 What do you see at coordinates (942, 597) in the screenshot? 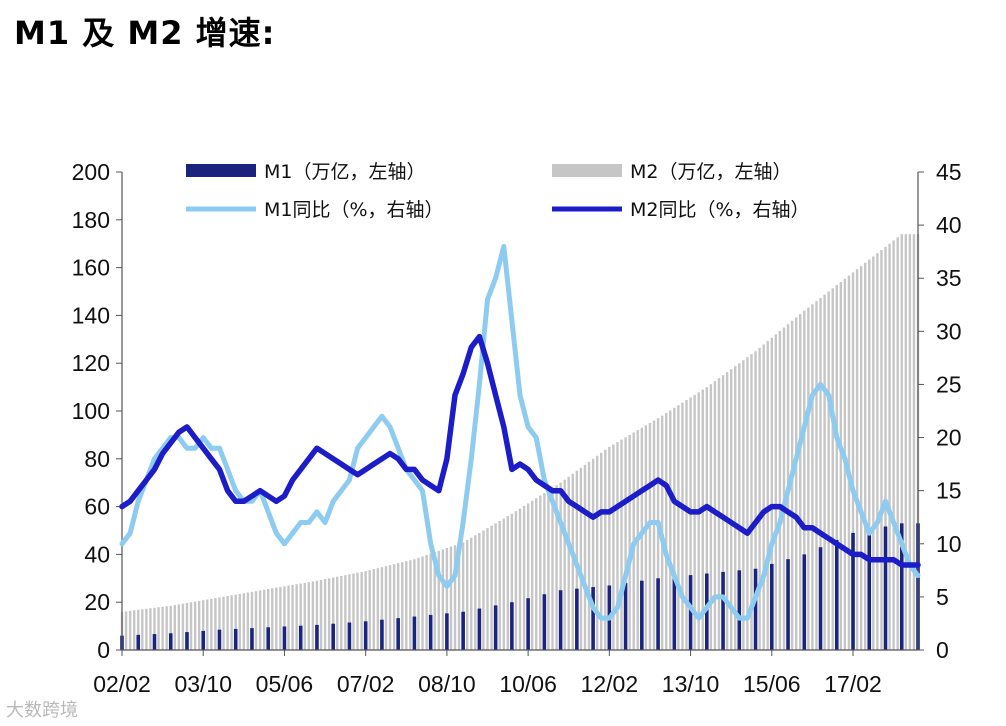
I see `right-axis-tick-label: 5` at bounding box center [942, 597].